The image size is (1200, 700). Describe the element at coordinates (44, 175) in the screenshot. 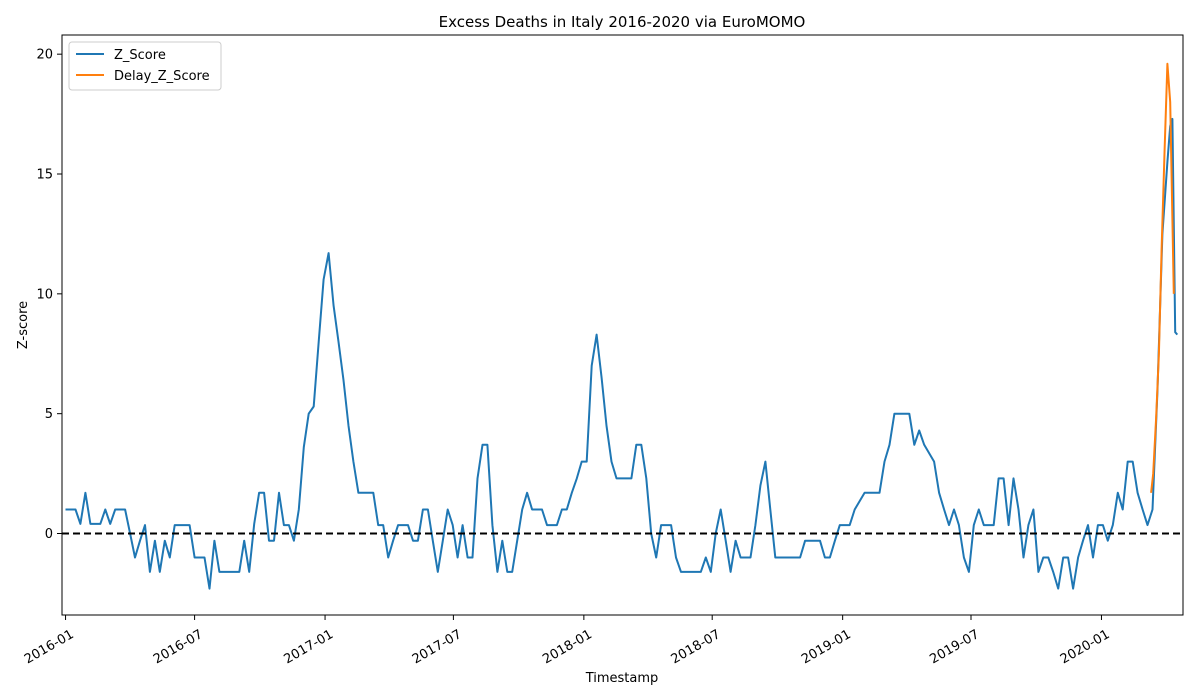

I see `y-tick-label: 15` at that location.